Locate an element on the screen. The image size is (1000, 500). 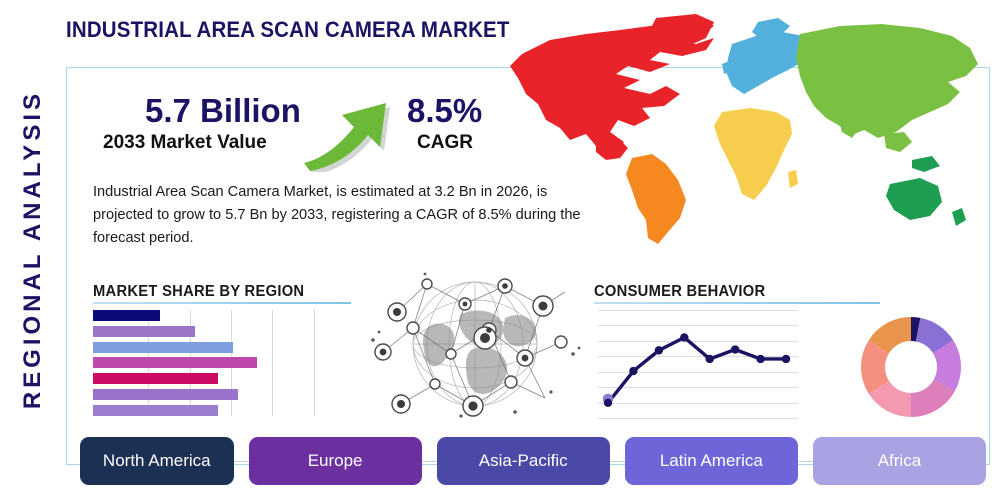
region-button-label: Africa is located at coordinates (899, 460).